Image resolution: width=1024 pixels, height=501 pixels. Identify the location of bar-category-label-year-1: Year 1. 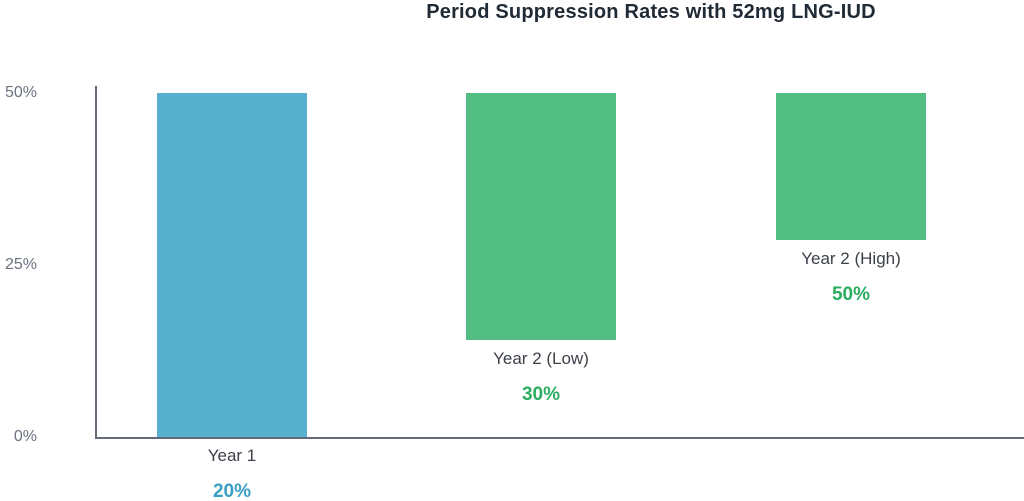
(232, 455).